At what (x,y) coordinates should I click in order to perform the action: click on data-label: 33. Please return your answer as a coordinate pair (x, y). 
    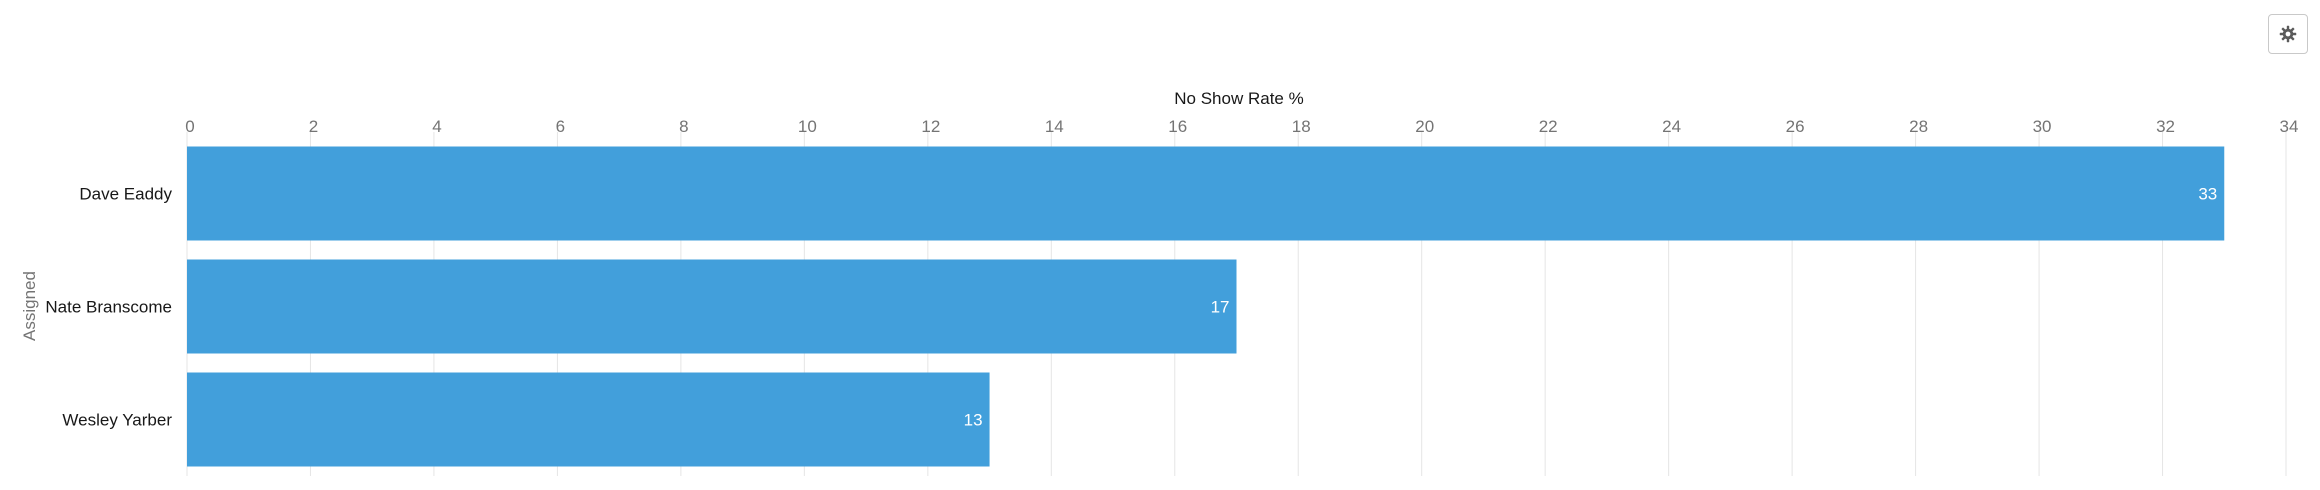
    Looking at the image, I should click on (2207, 194).